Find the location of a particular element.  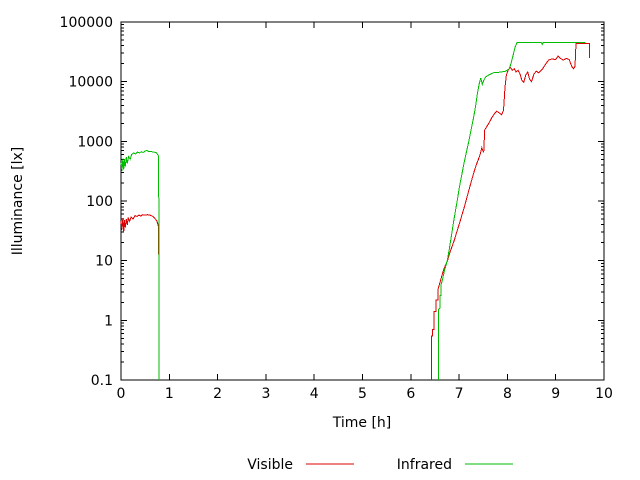

y-tick-label: 10000 is located at coordinates (90, 83).